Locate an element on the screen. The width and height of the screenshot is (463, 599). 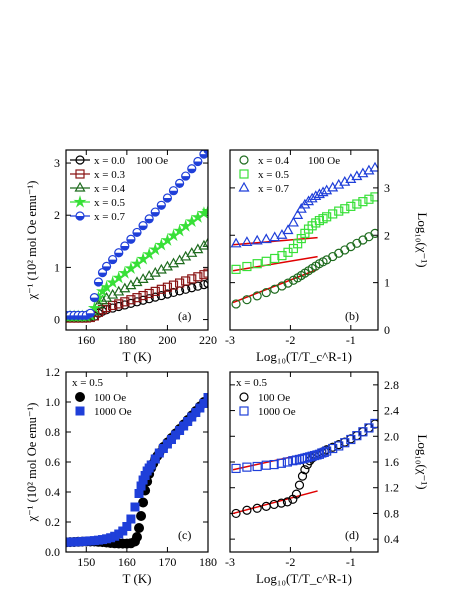
x-tick-label-3-1: -2 is located at coordinates (290, 562).